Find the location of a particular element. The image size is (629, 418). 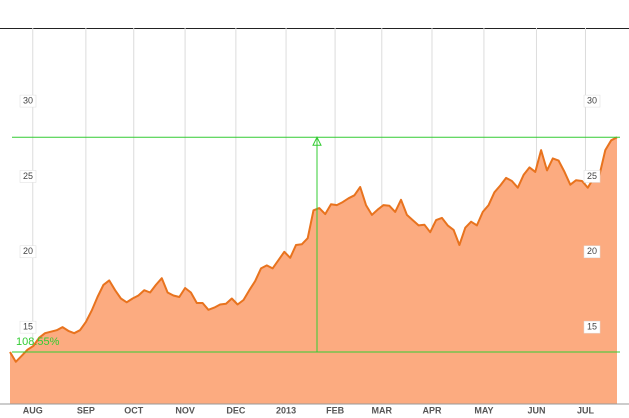

x-tick-label: NOV is located at coordinates (185, 410).